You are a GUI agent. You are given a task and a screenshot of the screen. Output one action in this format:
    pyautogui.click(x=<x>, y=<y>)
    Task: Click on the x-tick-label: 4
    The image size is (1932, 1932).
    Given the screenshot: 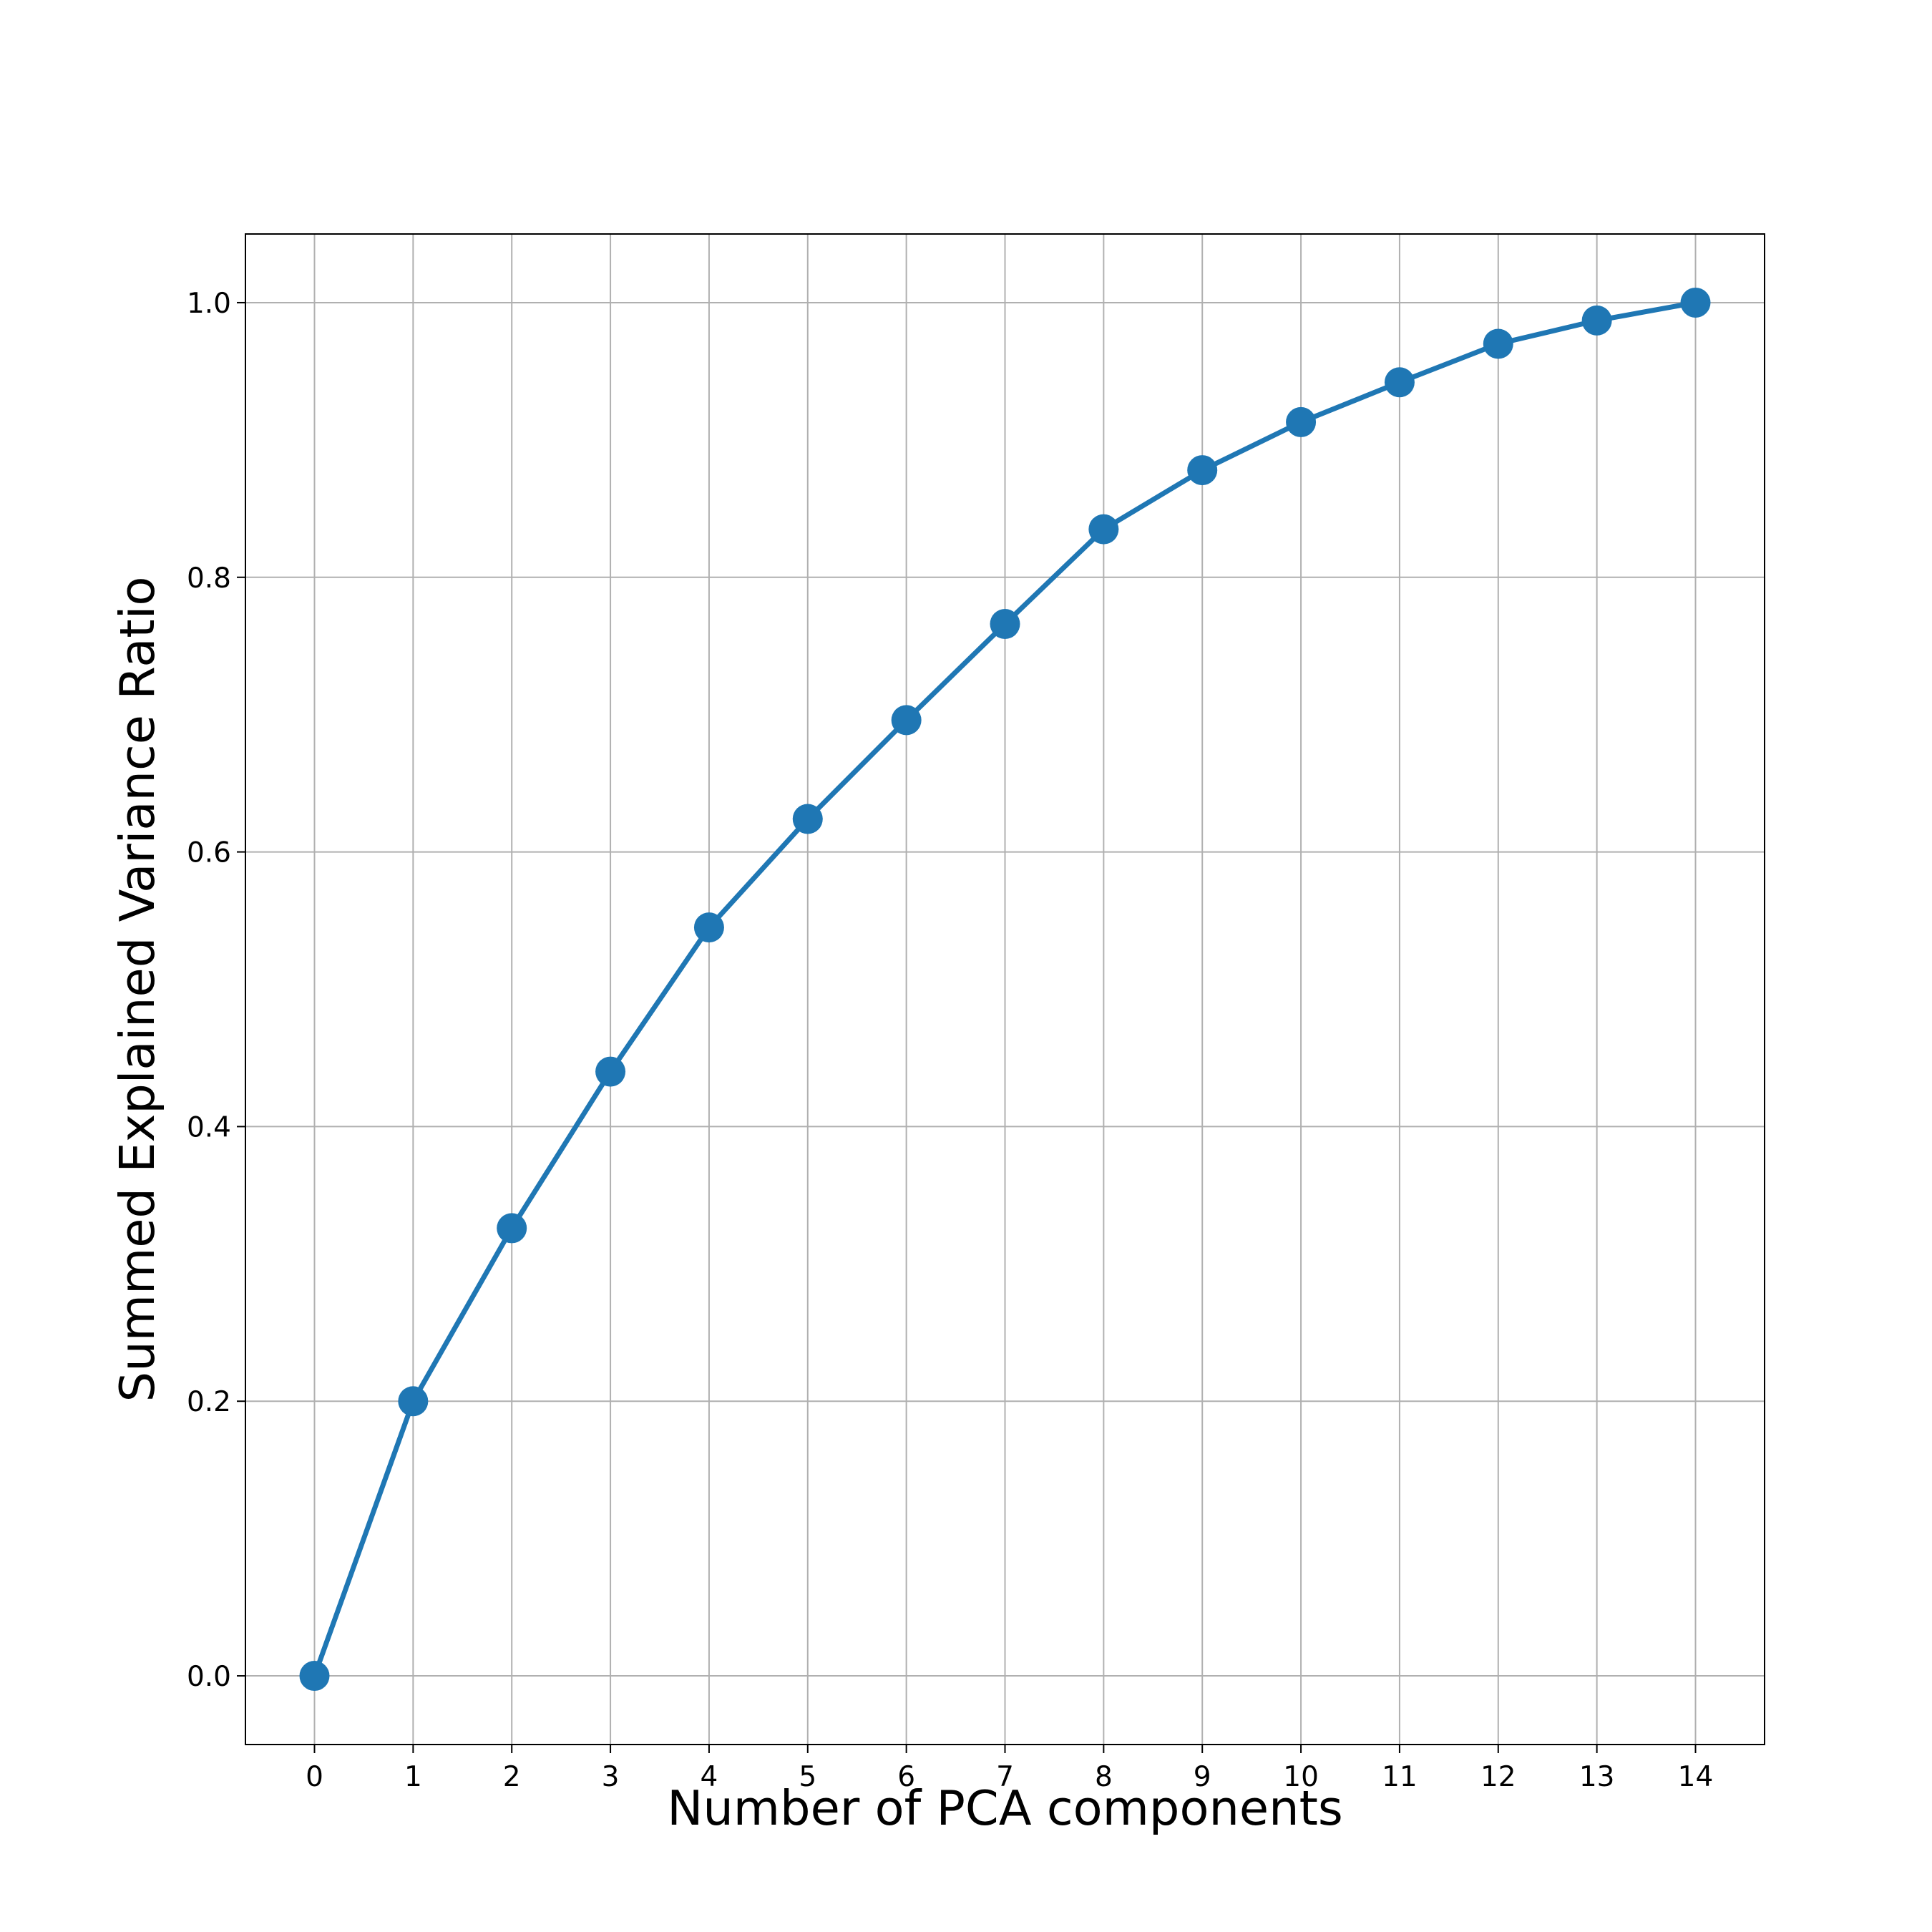 What is the action you would take?
    pyautogui.click(x=709, y=1777)
    